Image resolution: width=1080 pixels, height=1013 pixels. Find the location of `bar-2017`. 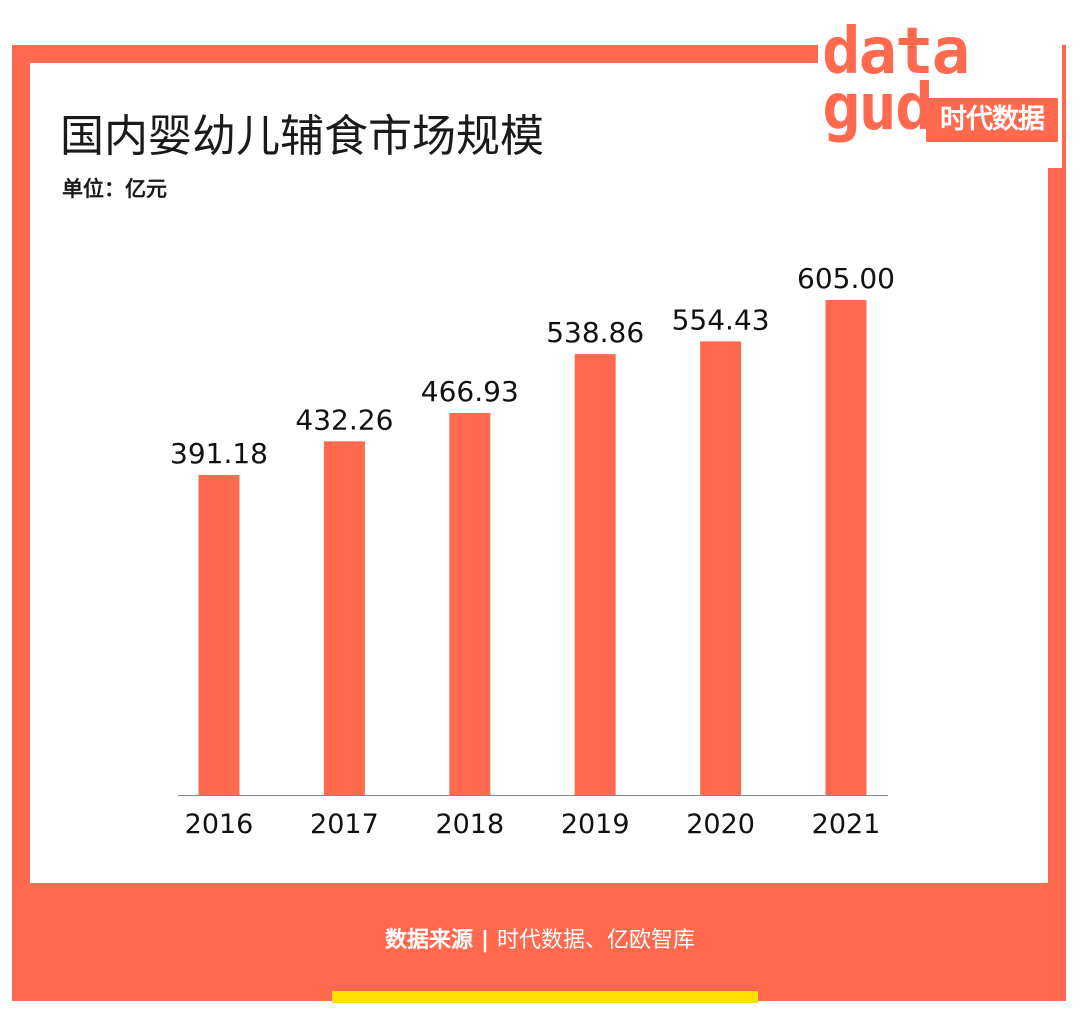

bar-2017 is located at coordinates (344, 618).